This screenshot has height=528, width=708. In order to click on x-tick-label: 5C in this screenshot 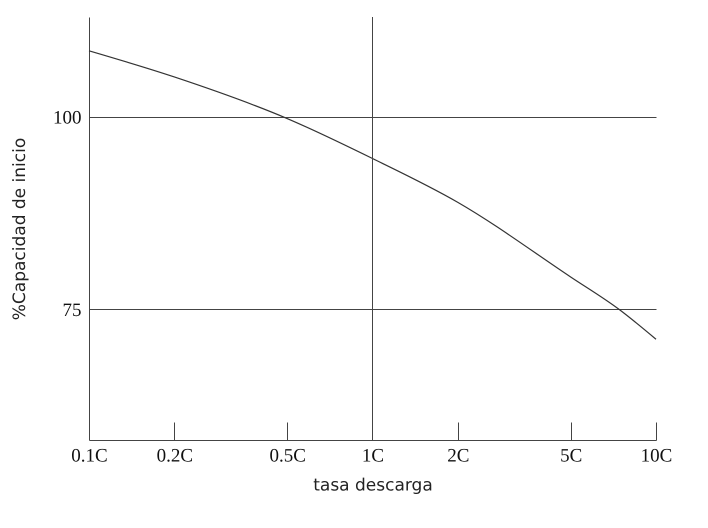, I will do `click(571, 456)`.